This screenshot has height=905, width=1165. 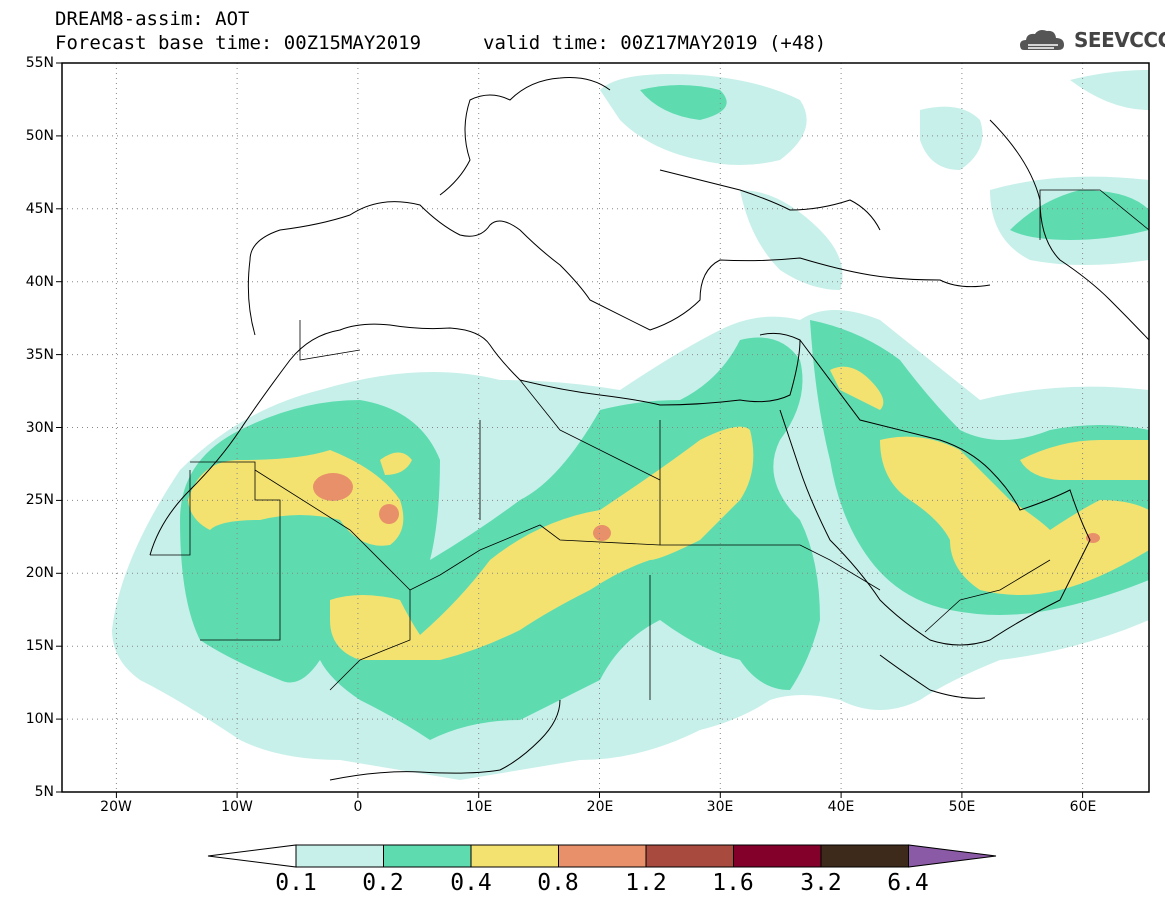 What do you see at coordinates (296, 883) in the screenshot?
I see `colorbar-label-0.1: 0.1` at bounding box center [296, 883].